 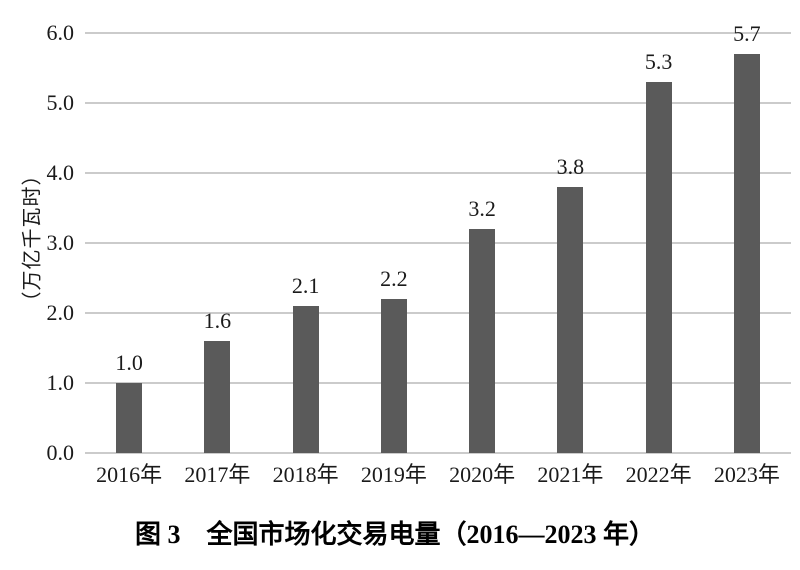 I want to click on bar-value-label: 1.6, so click(x=217, y=320).